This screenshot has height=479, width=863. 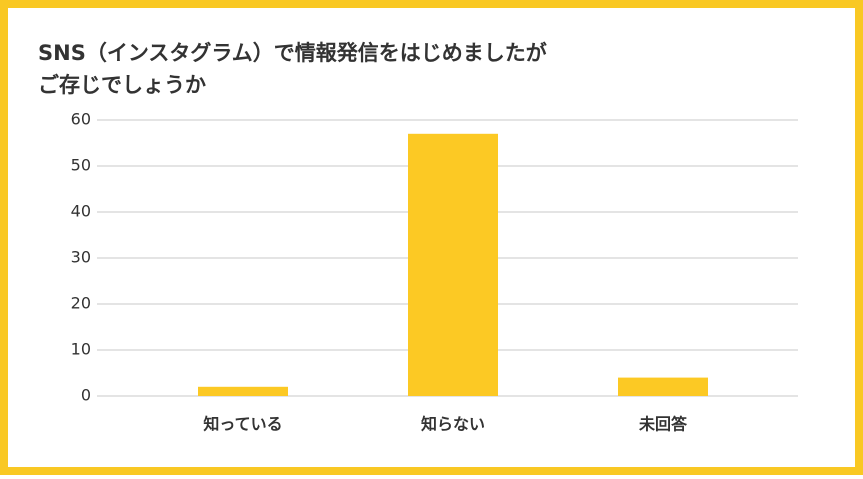 I want to click on chart-title: SNS（インスタグラム）で情報発信をはじめましたが, so click(x=292, y=53).